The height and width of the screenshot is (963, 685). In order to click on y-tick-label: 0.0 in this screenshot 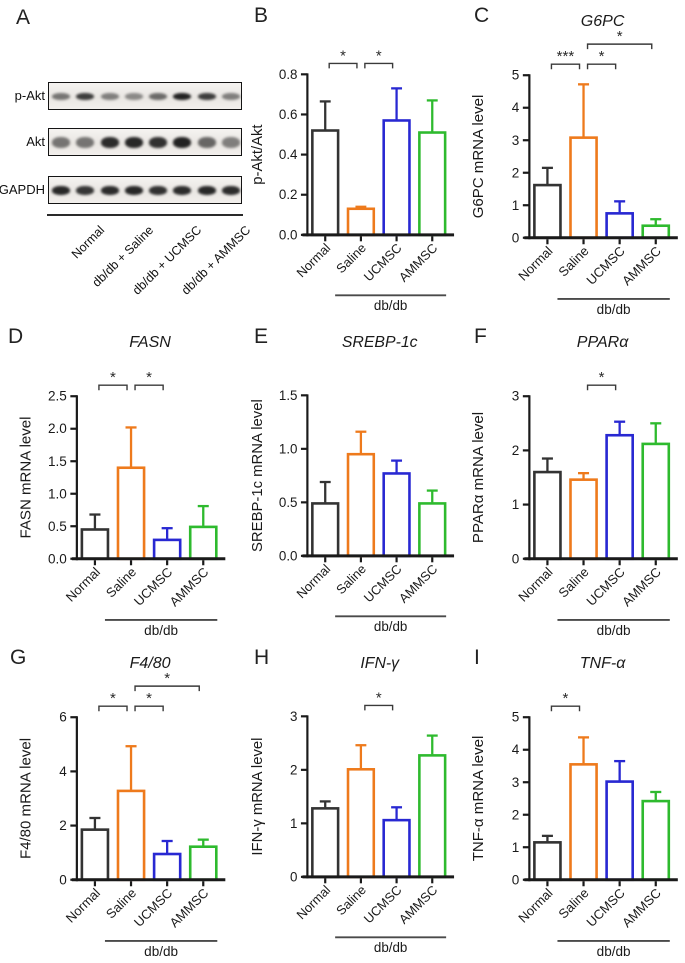, I will do `click(57, 558)`.